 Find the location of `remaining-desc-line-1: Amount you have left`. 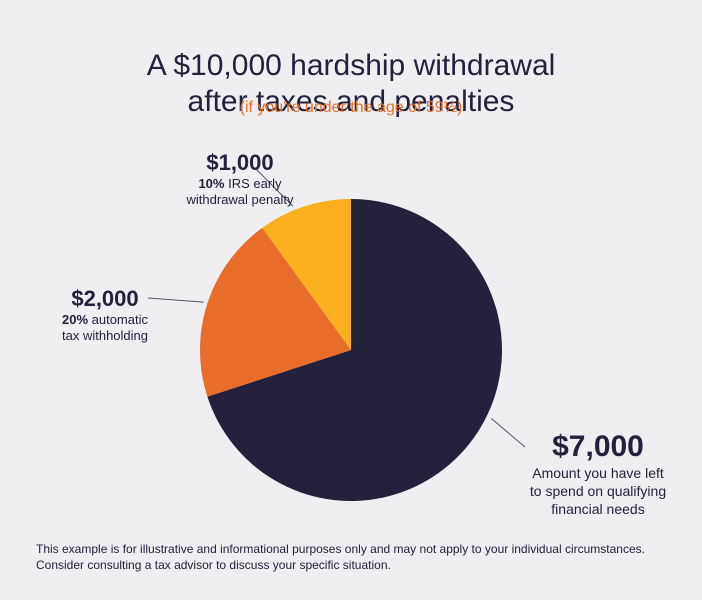

remaining-desc-line-1: Amount you have left is located at coordinates (598, 473).